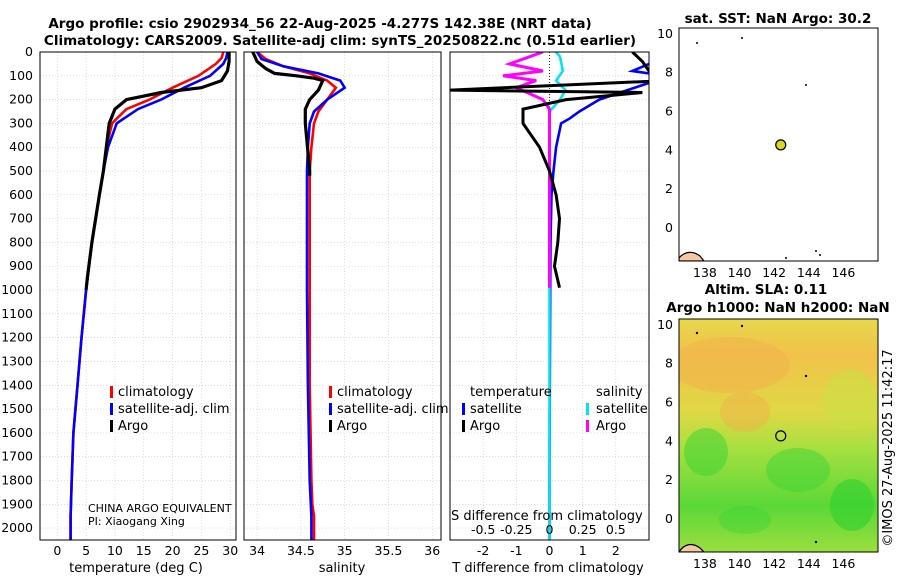 This screenshot has width=900, height=580. I want to click on temperature-tick-labels: 0 5 10 15 20 25 30, so click(145, 550).